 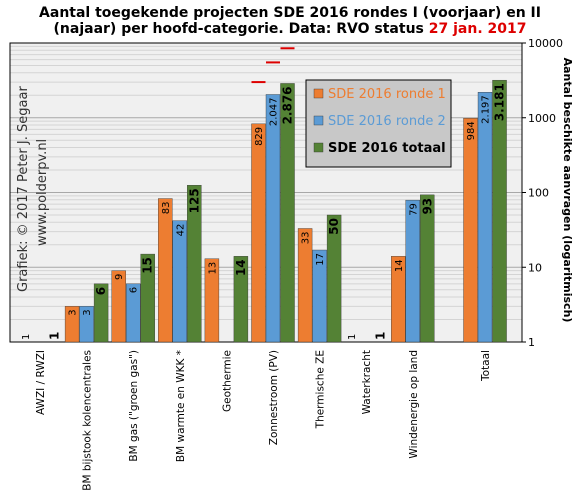 What do you see at coordinates (486, 366) in the screenshot?
I see `category-label: Totaal` at bounding box center [486, 366].